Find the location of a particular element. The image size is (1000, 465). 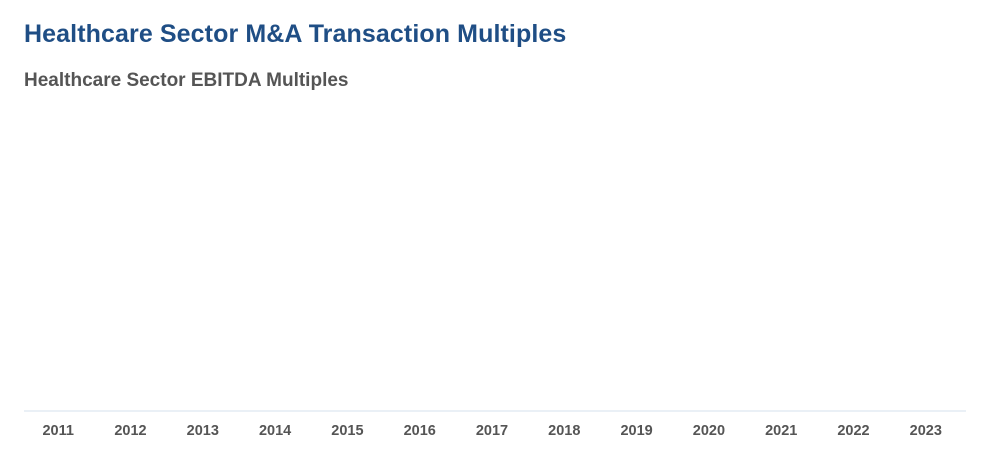

x-tick-label-2022: 2022 is located at coordinates (853, 431).